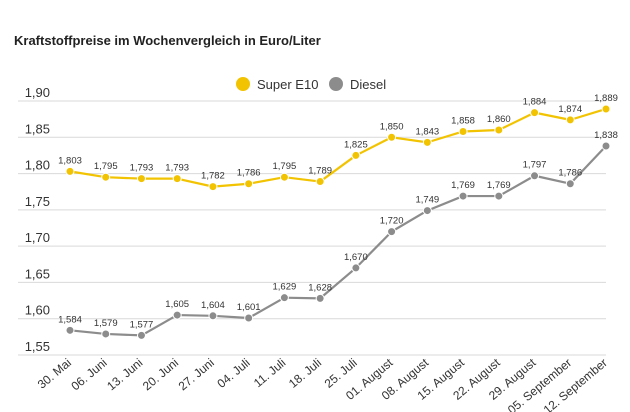 Image resolution: width=630 pixels, height=412 pixels. Describe the element at coordinates (213, 305) in the screenshot. I see `data-label: 1,604` at that location.